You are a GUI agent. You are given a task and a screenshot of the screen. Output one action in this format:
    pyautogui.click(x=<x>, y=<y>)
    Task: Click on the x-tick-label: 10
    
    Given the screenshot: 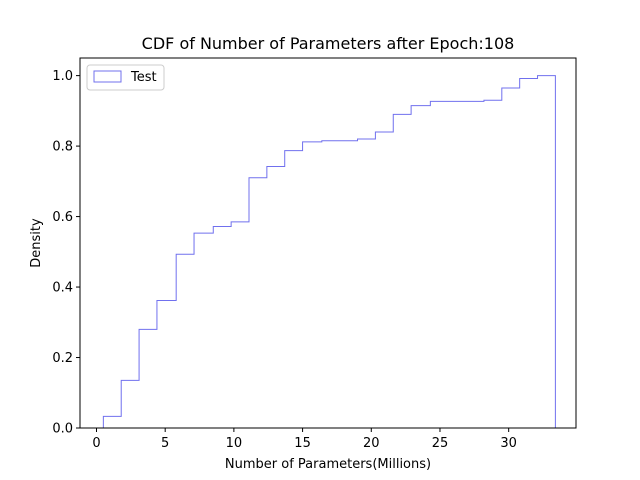 What is the action you would take?
    pyautogui.click(x=234, y=443)
    